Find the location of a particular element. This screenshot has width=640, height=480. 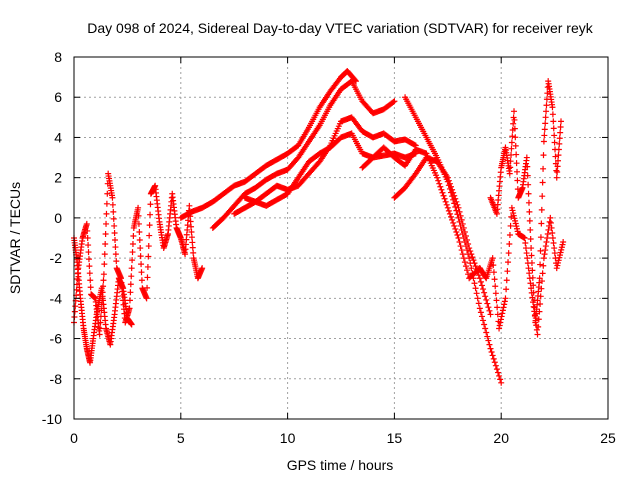

x-tick-label: 20 is located at coordinates (501, 438).